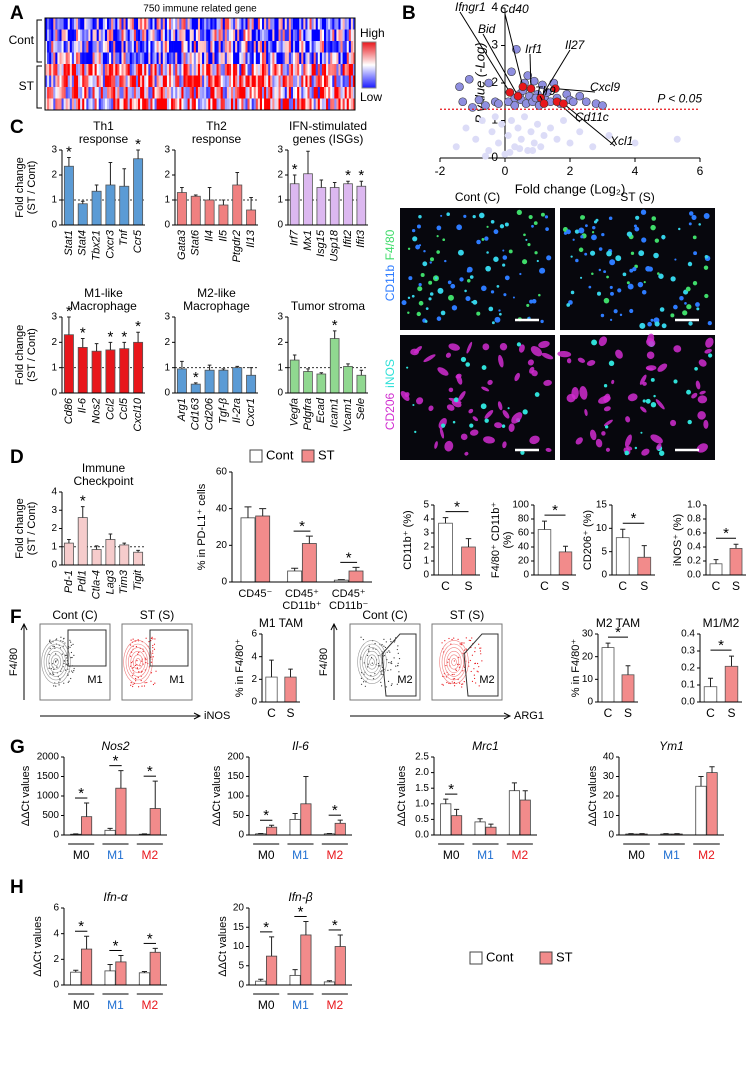 This screenshot has height=1065, width=755. What do you see at coordinates (468, 586) in the screenshot?
I see `x-tick-label: S` at bounding box center [468, 586].